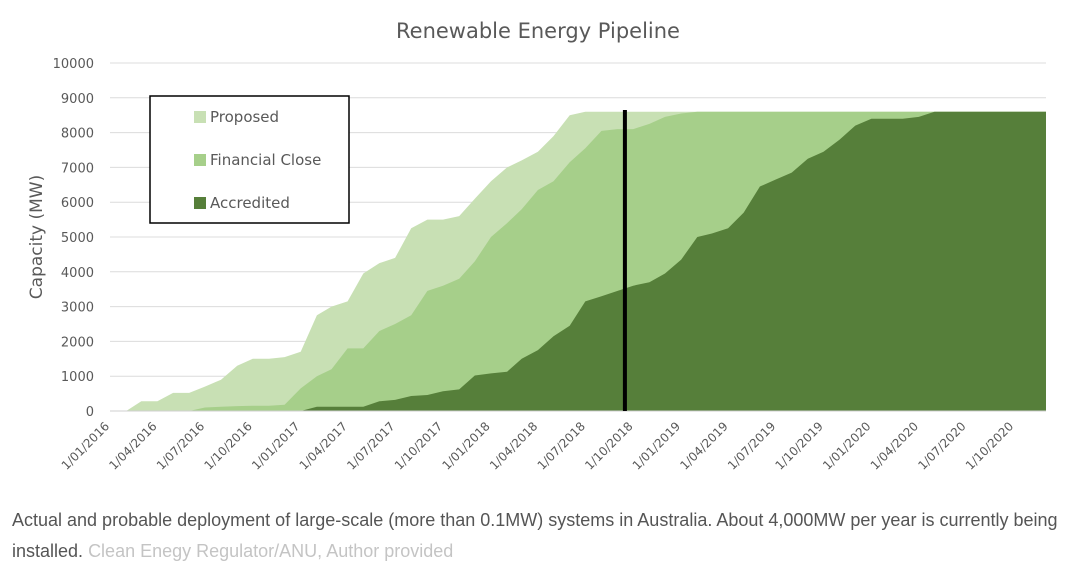 This screenshot has height=575, width=1080. What do you see at coordinates (85, 445) in the screenshot?
I see `x-tick-label: 1/01/2016` at bounding box center [85, 445].